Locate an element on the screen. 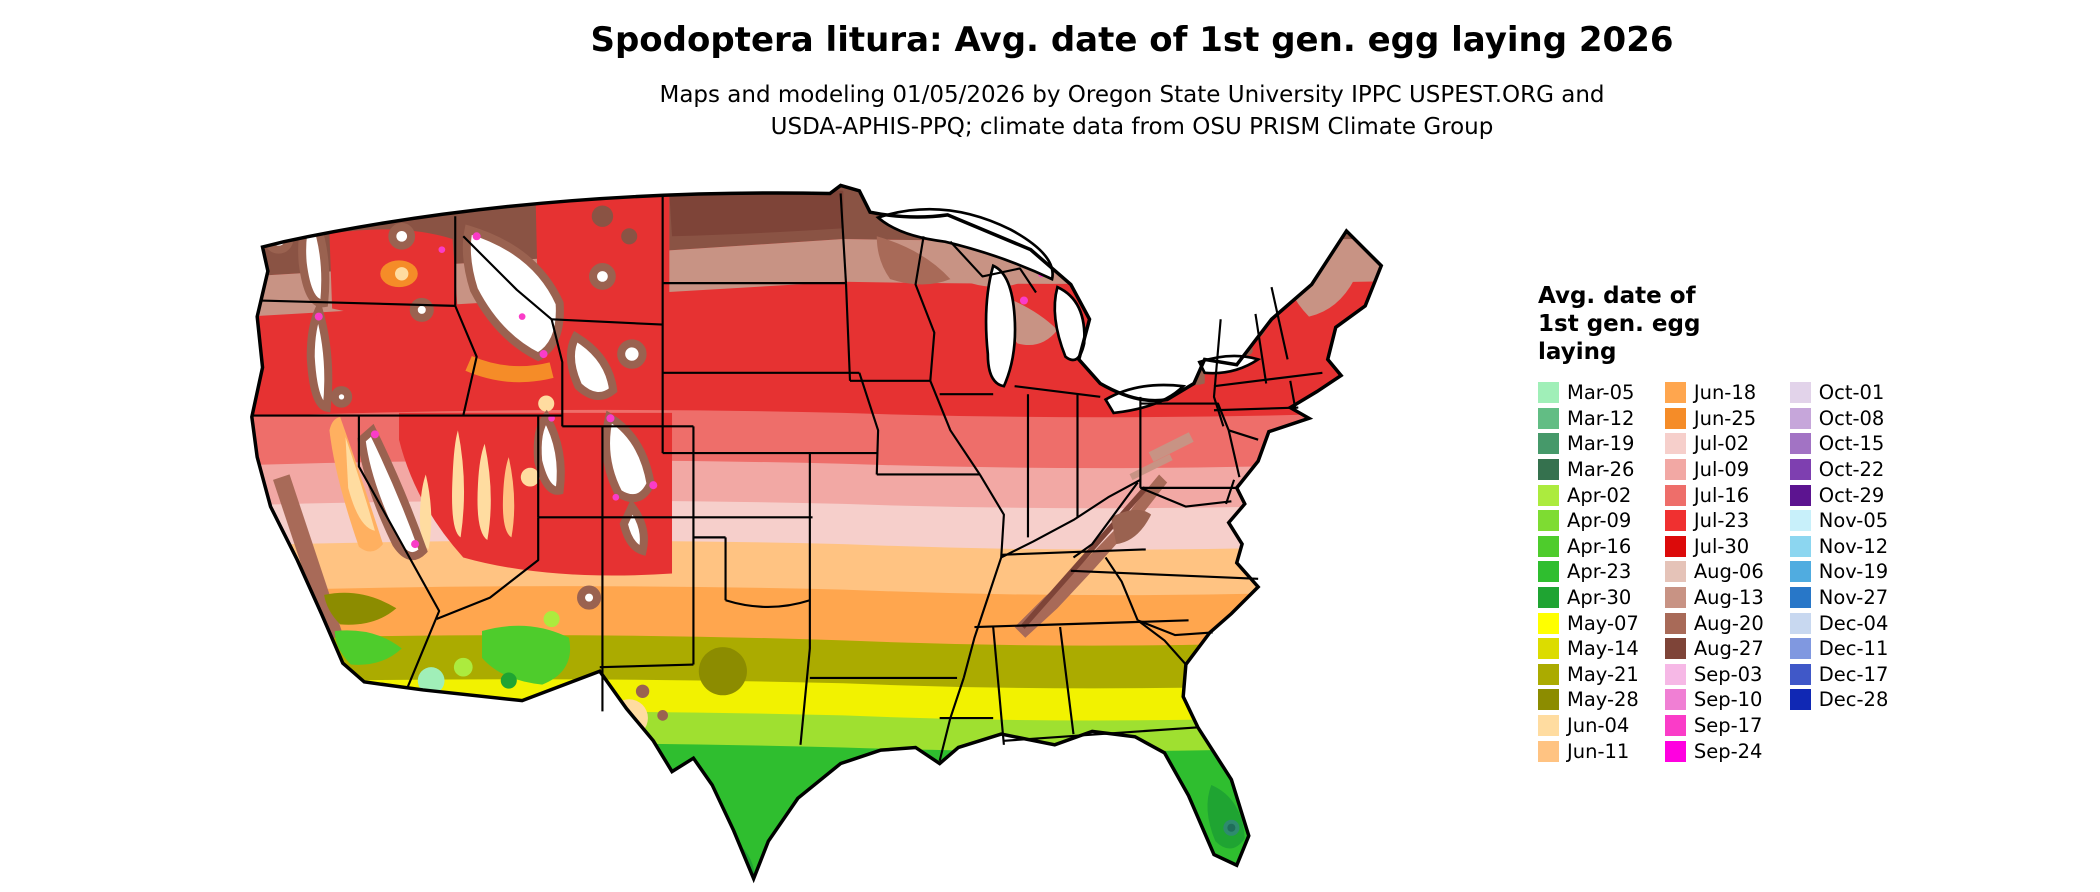 This screenshot has width=2100, height=892. legend-item: May-14 is located at coordinates (1588, 649).